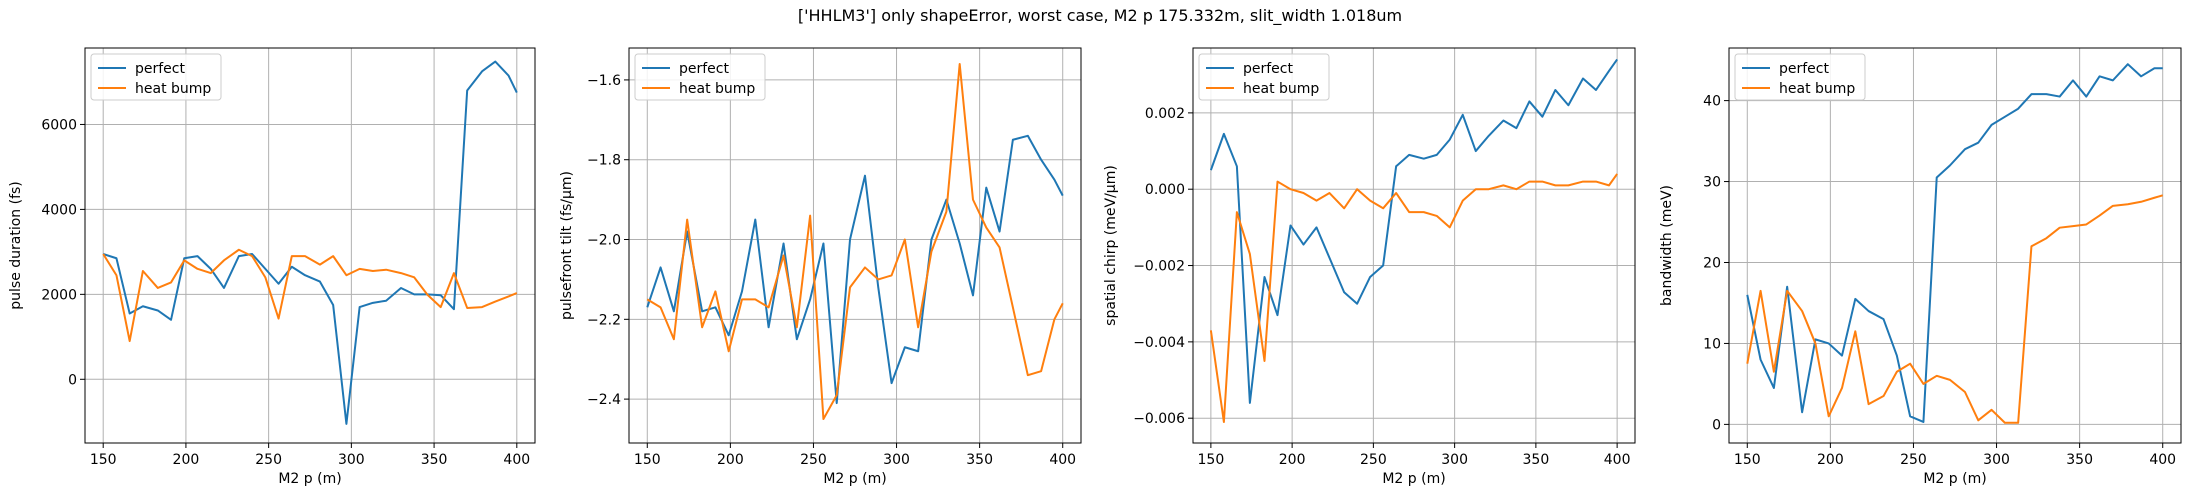  I want to click on y-tick-label: −2.0, so click(604, 241).